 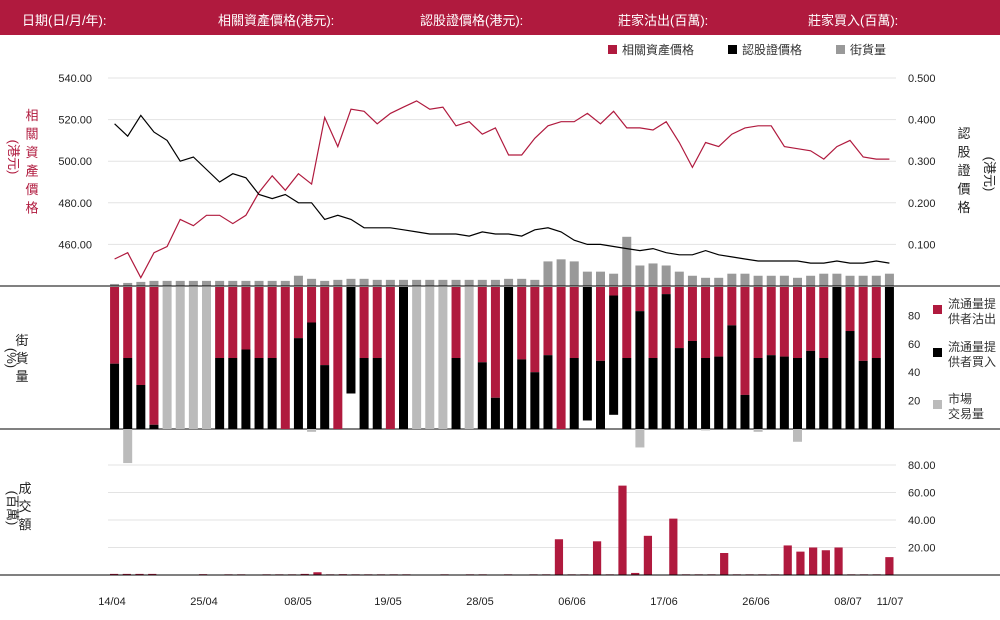 I want to click on x-tick-label: 06/06, so click(x=572, y=602).